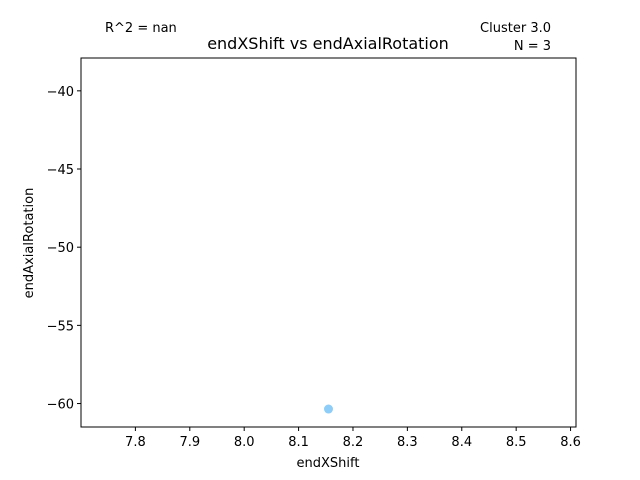  Describe the element at coordinates (328, 43) in the screenshot. I see `chart-title: endXShift vs endAxialRotation` at that location.